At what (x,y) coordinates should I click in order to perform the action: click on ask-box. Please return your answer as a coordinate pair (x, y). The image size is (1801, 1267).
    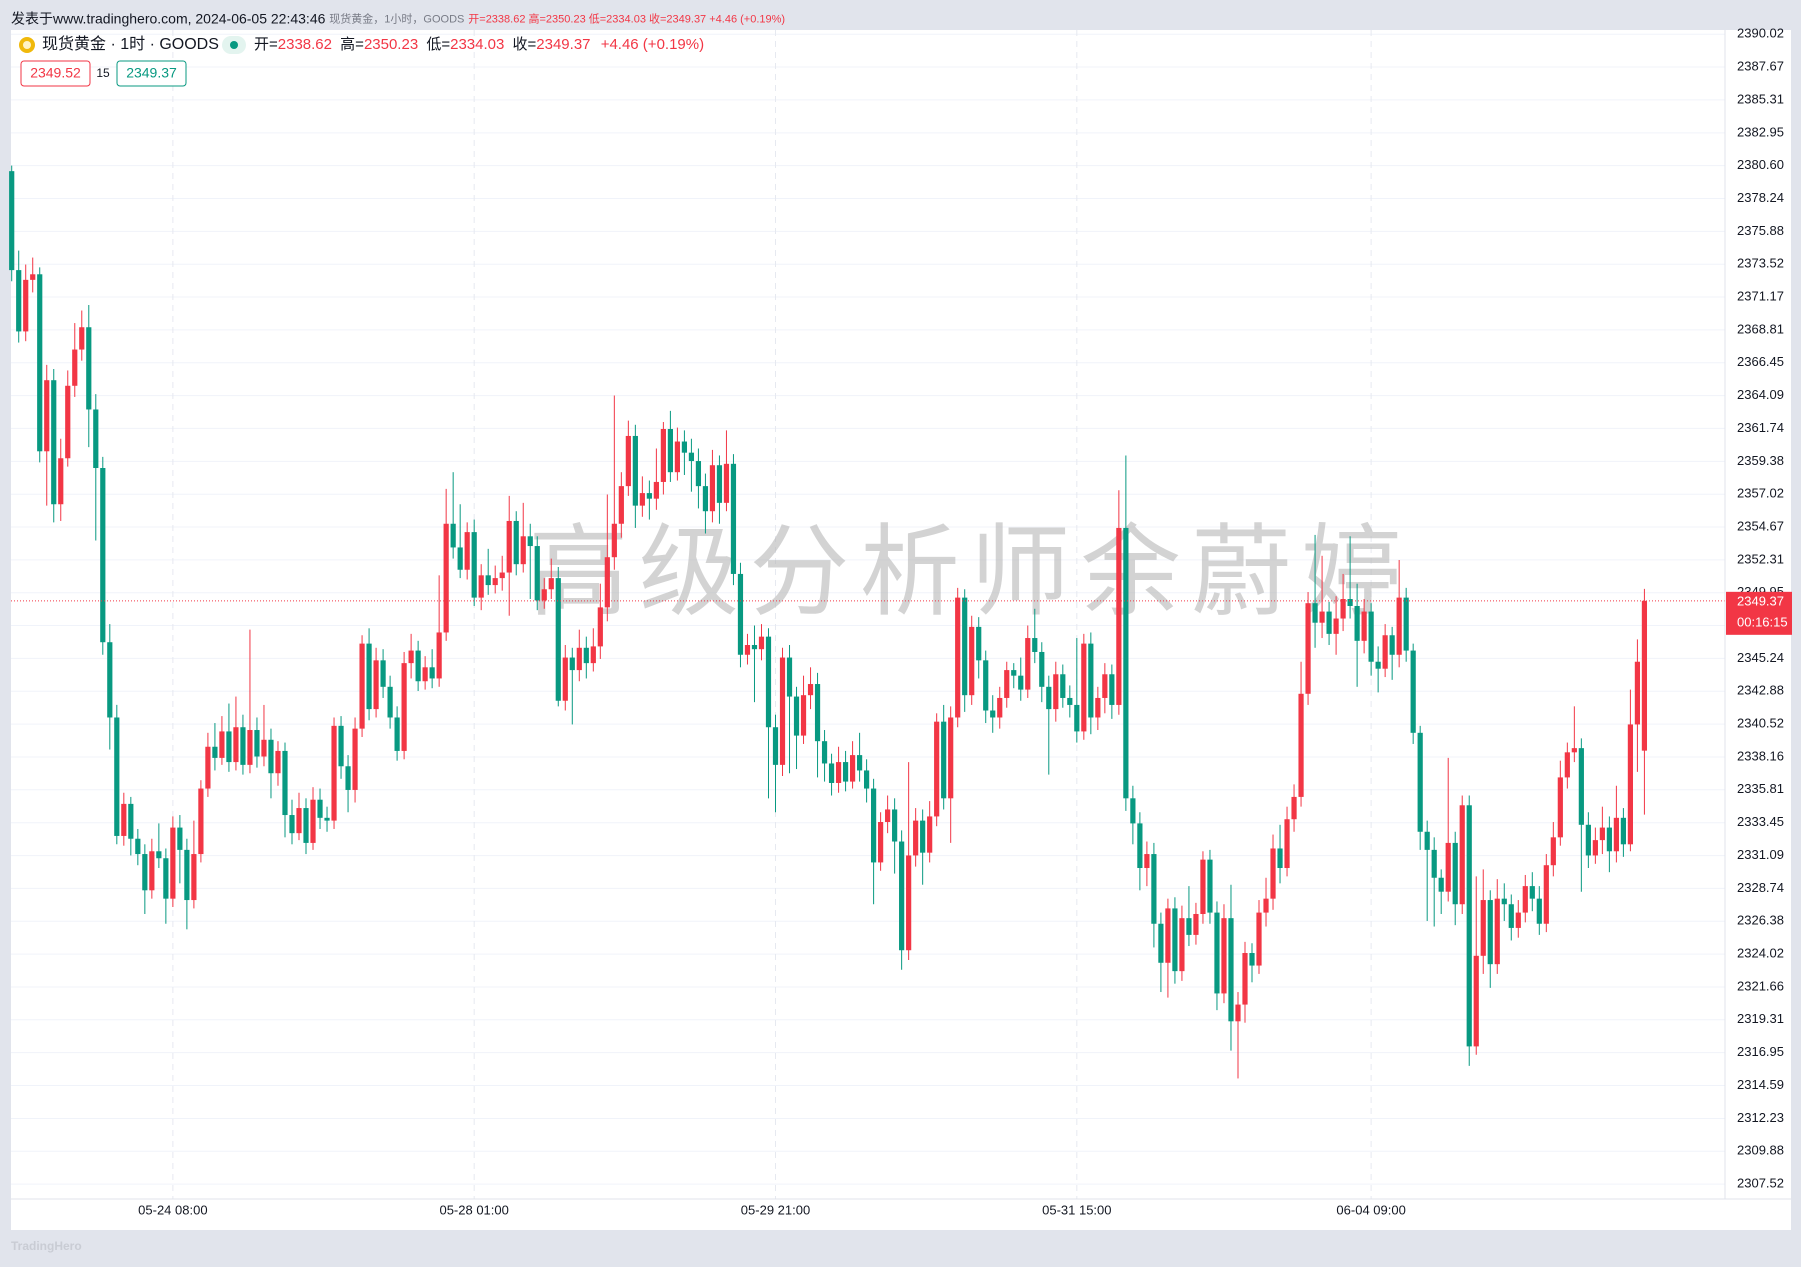
    Looking at the image, I should click on (151, 73).